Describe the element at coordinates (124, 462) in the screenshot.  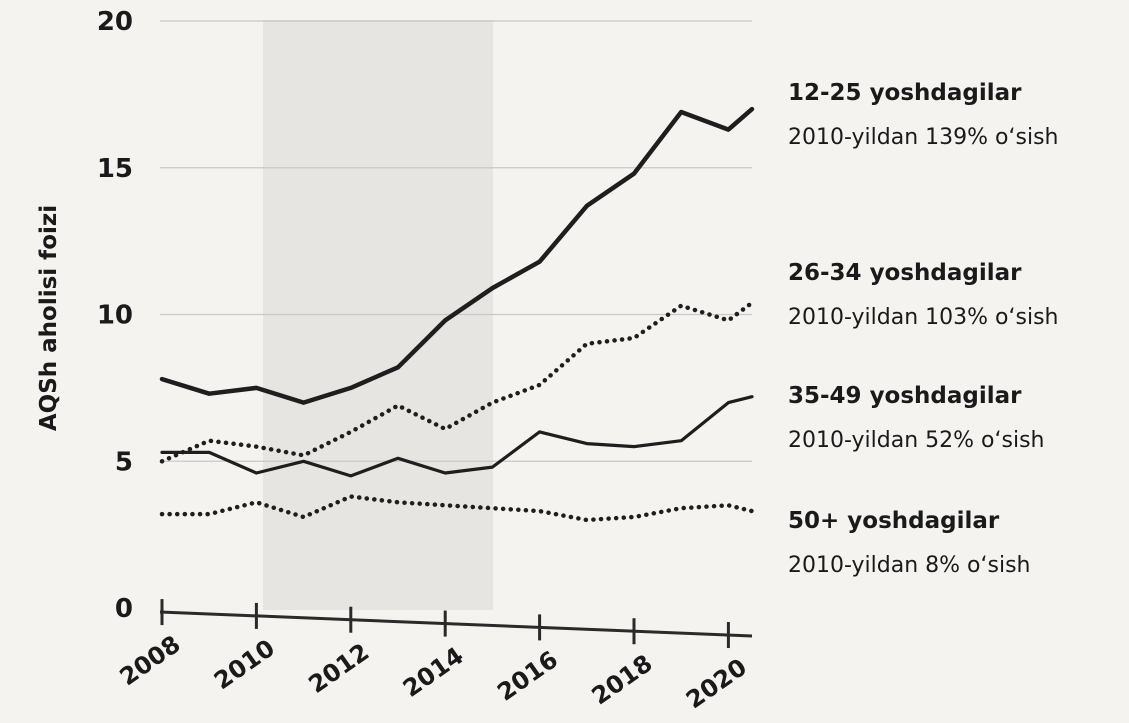
I see `y-tick-label: 5` at that location.